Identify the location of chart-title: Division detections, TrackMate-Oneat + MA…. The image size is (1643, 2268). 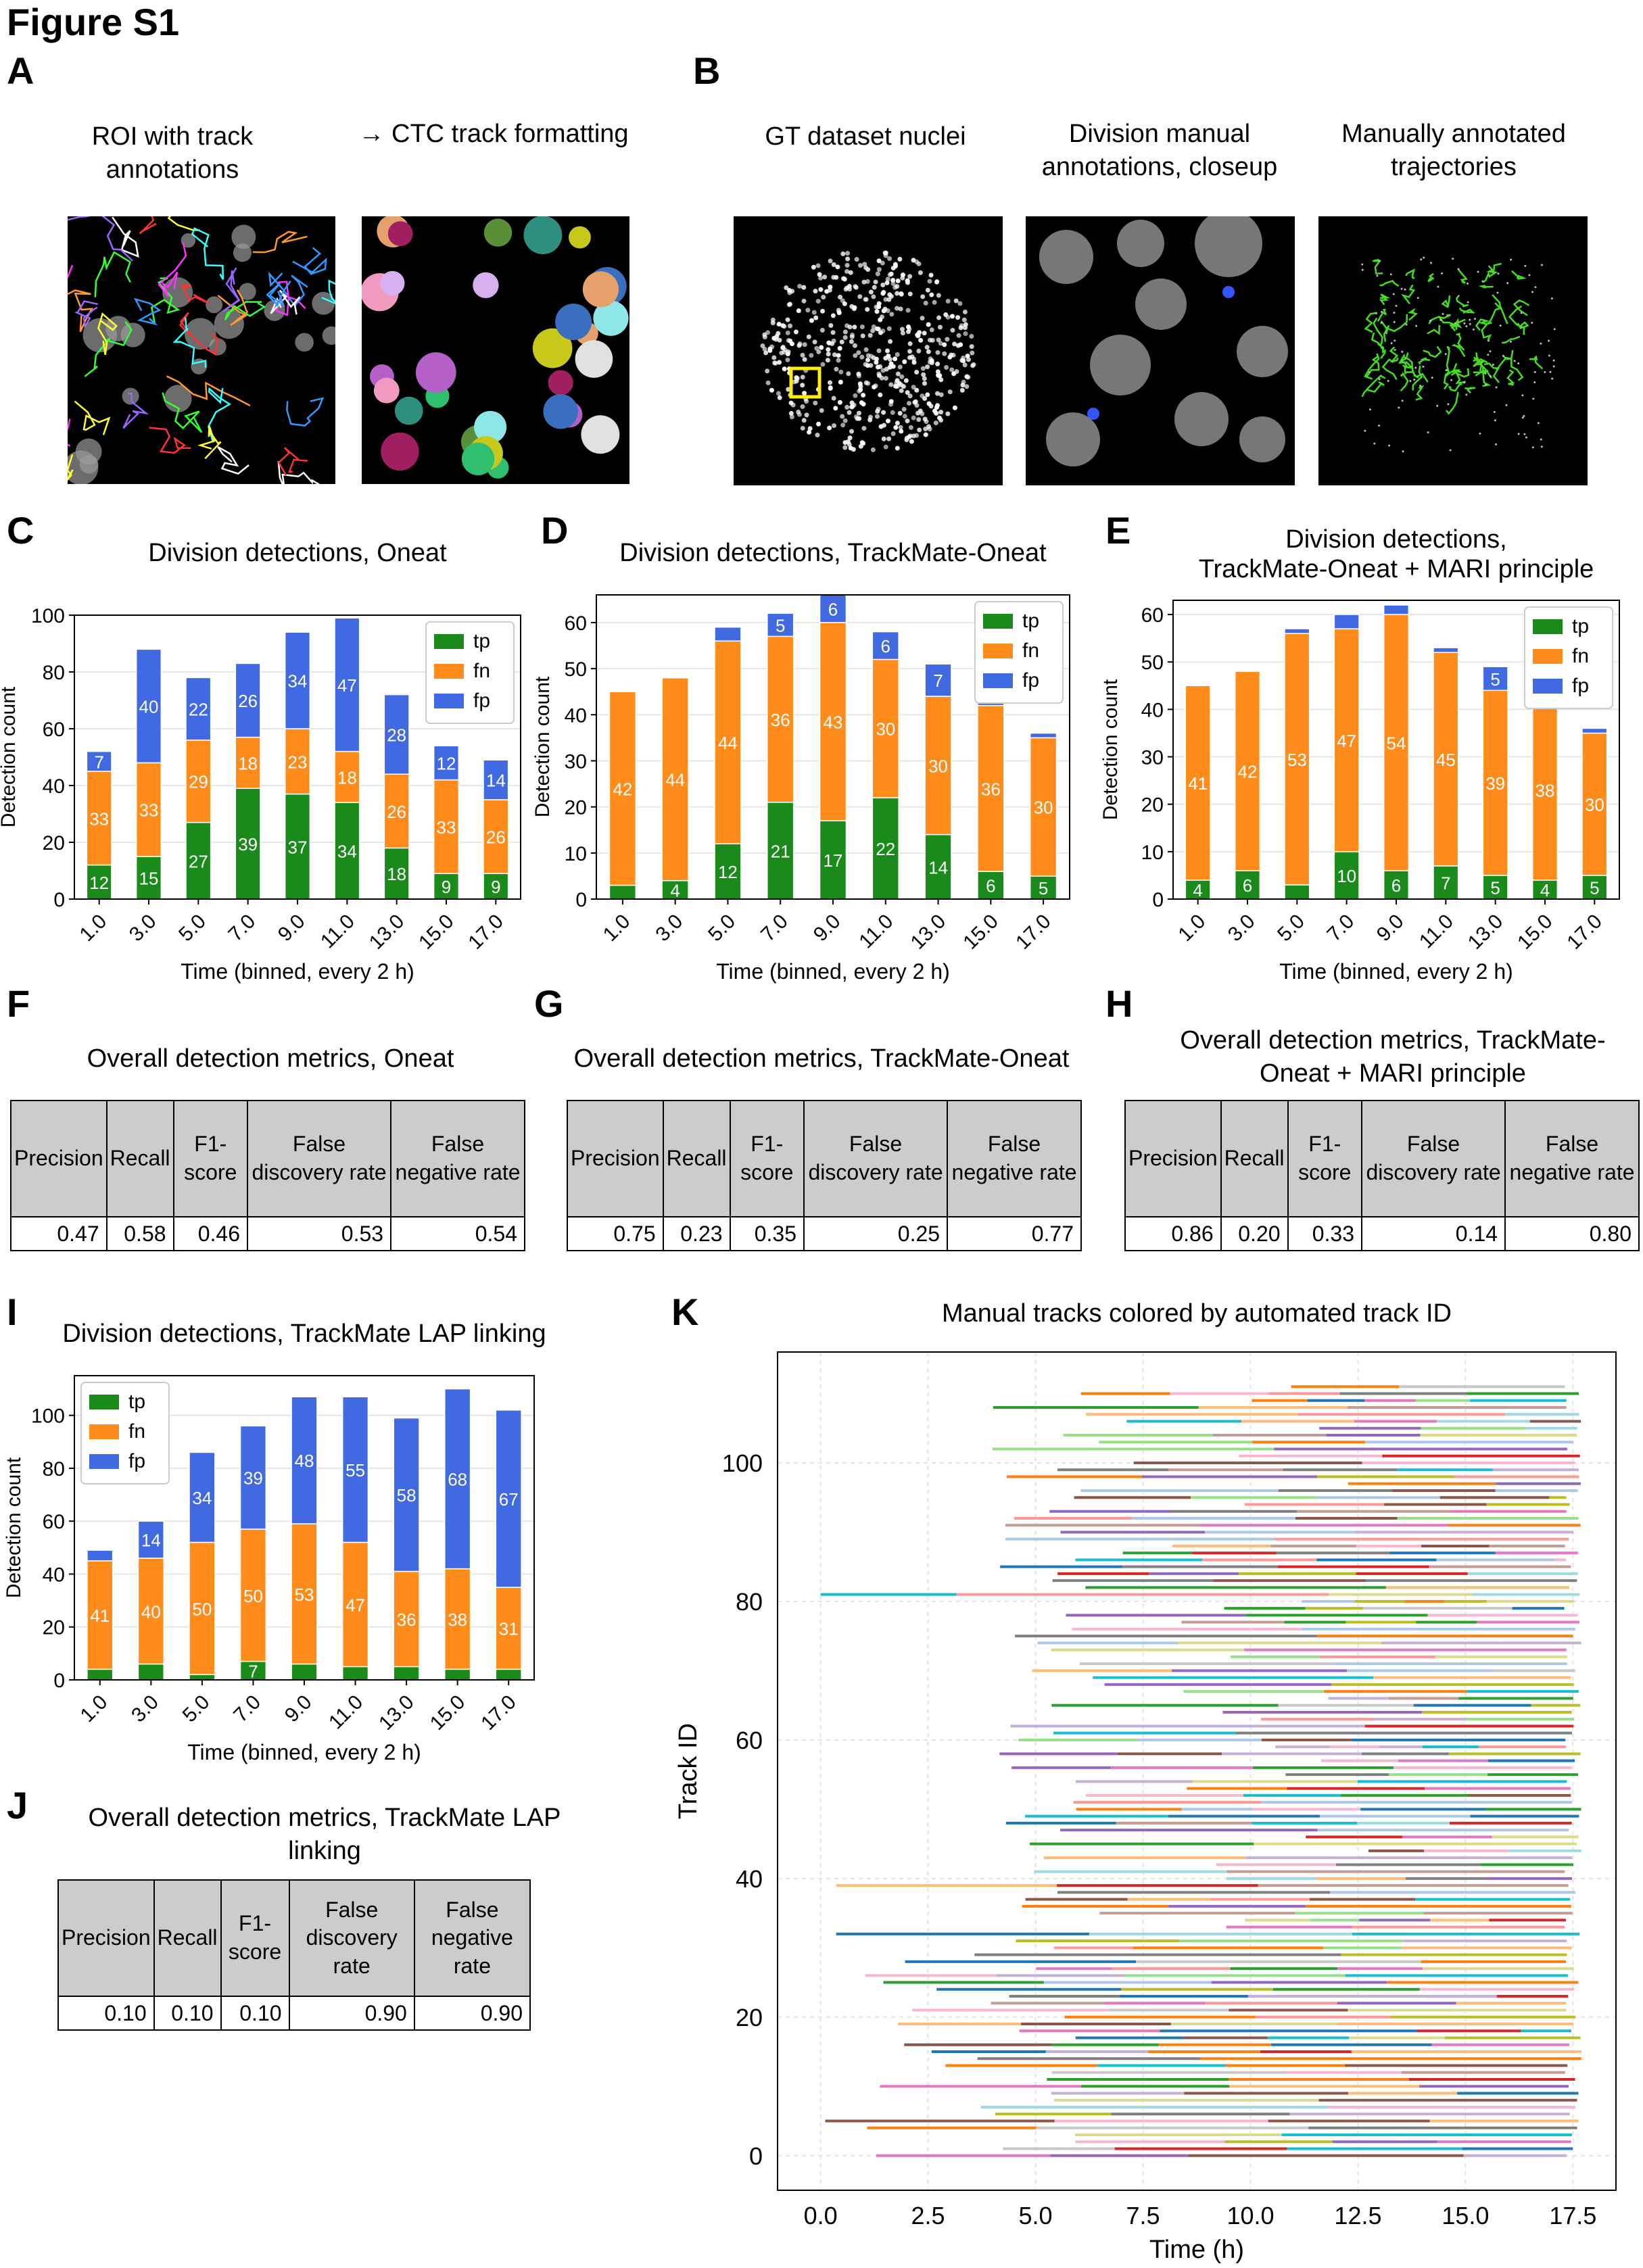
(1396, 554).